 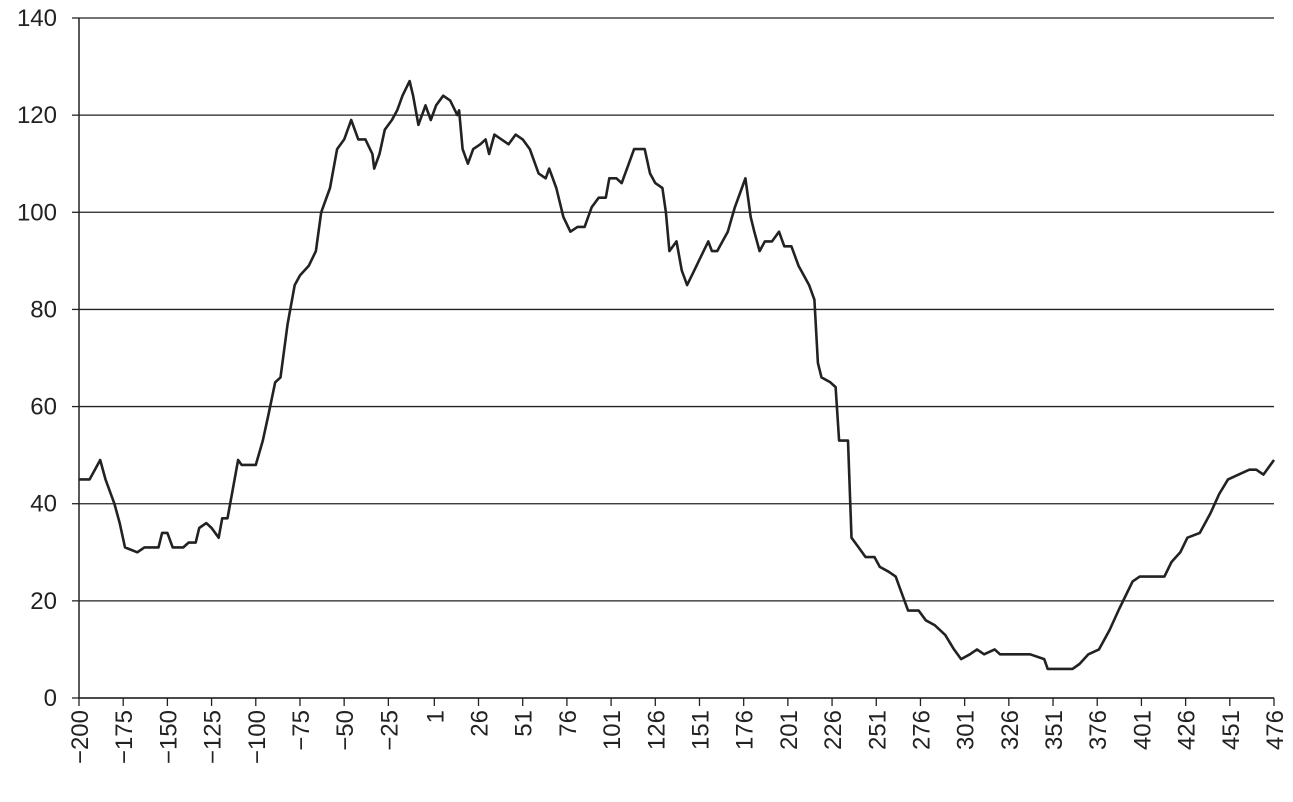 What do you see at coordinates (1142, 730) in the screenshot?
I see `x-tick-label: 401` at bounding box center [1142, 730].